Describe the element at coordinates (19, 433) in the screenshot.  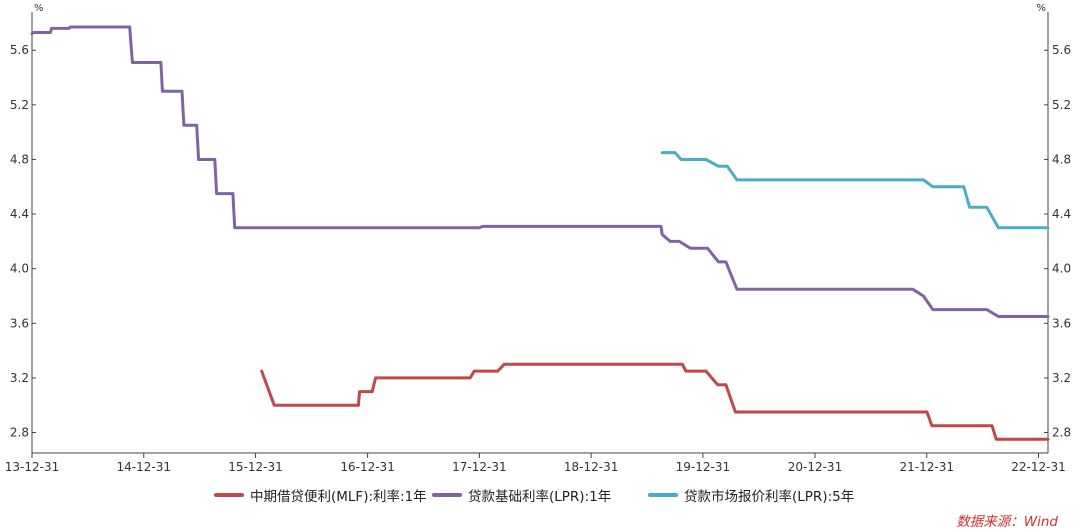
I see `y-tick-label-left: 2.8` at that location.